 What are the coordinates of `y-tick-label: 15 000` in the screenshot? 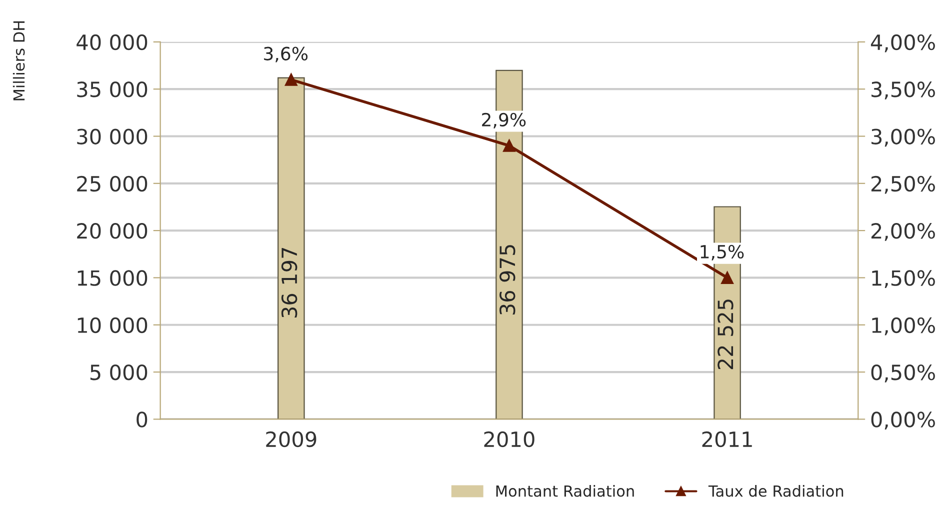 It's located at (113, 278).